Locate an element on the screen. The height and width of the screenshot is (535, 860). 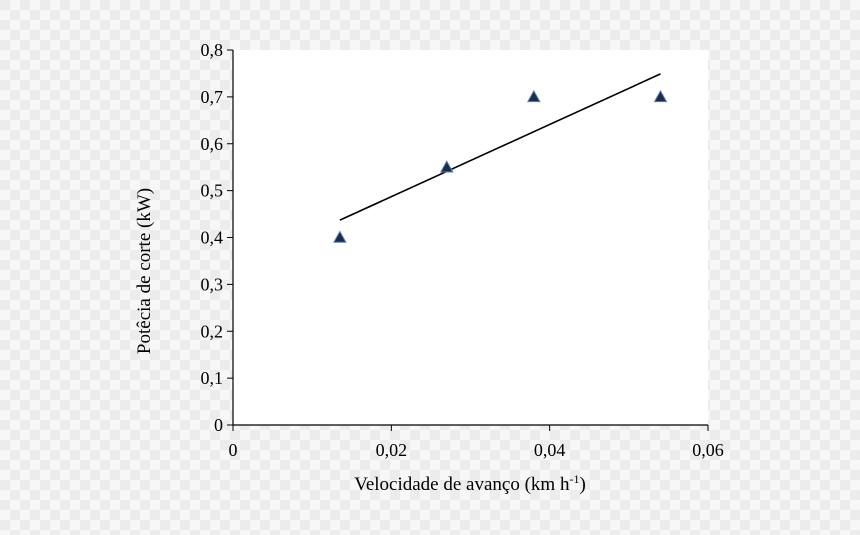
y-tick-label: 0,4 is located at coordinates (212, 238).